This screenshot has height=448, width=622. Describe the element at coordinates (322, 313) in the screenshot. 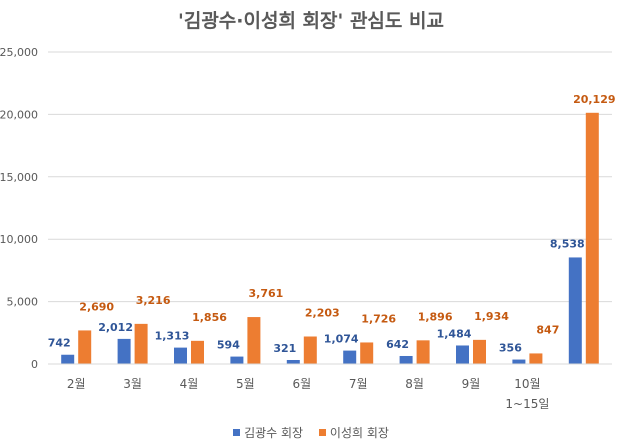

I see `data-label: 2,203` at that location.